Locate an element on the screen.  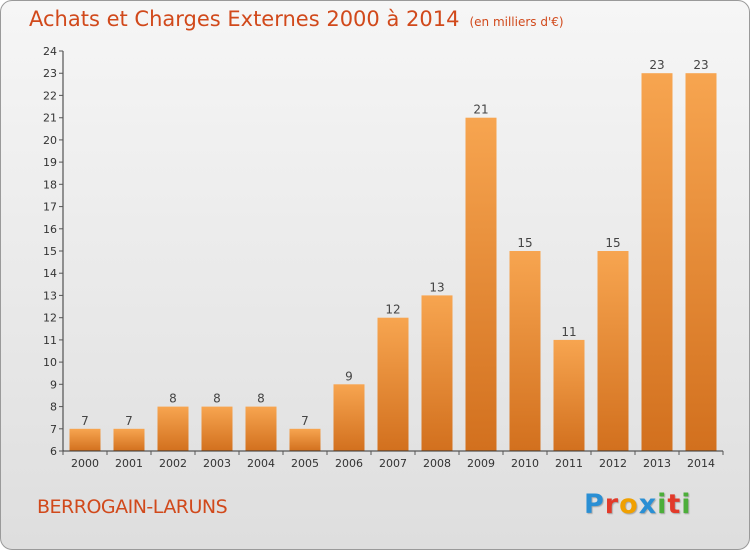
x-tick-label: 2002 is located at coordinates (173, 463).